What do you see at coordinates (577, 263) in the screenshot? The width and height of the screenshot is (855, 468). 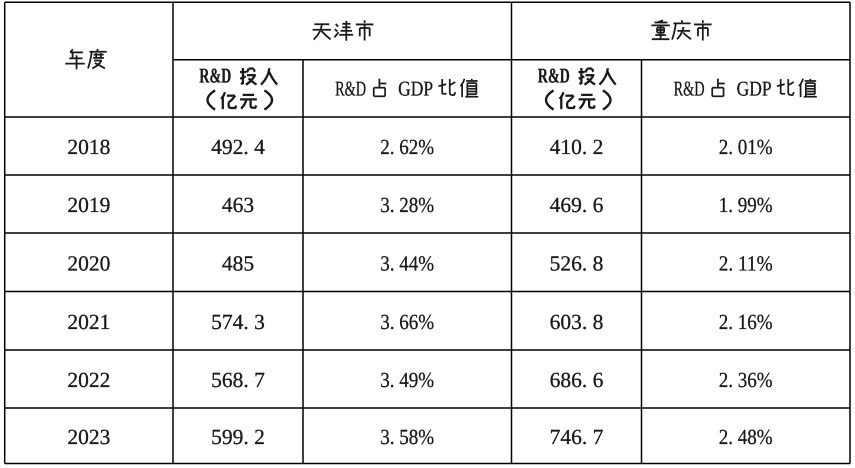 I see `svg-text: 526. 8` at bounding box center [577, 263].